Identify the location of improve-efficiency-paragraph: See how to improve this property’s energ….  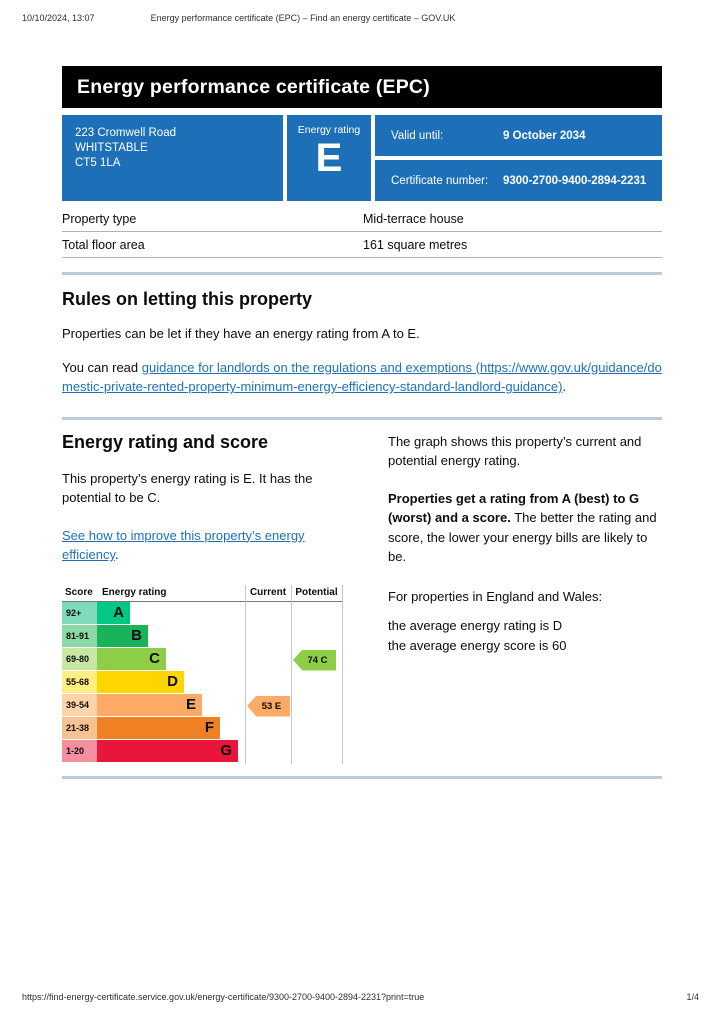
(211, 545).